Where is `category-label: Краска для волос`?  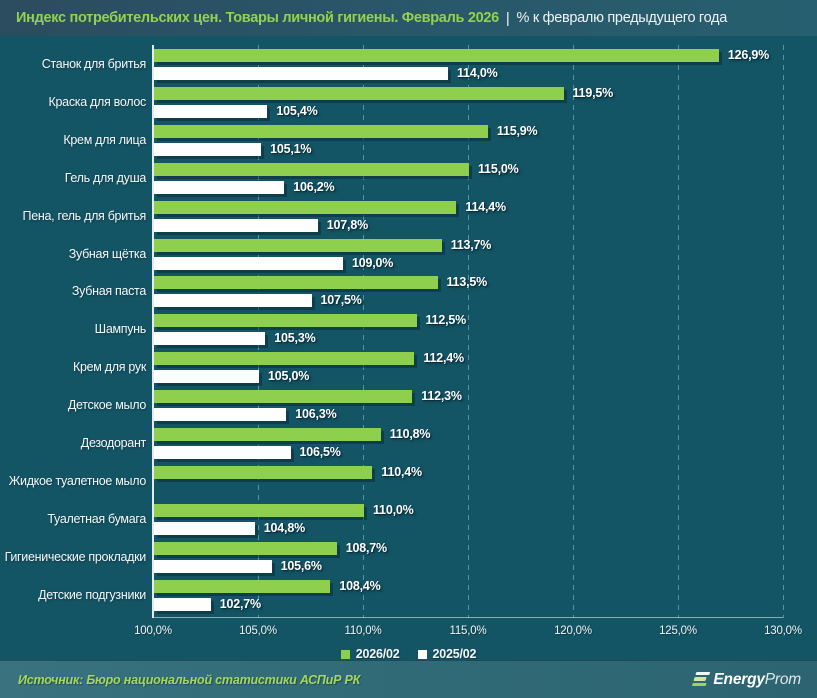 category-label: Краска для волос is located at coordinates (97, 101).